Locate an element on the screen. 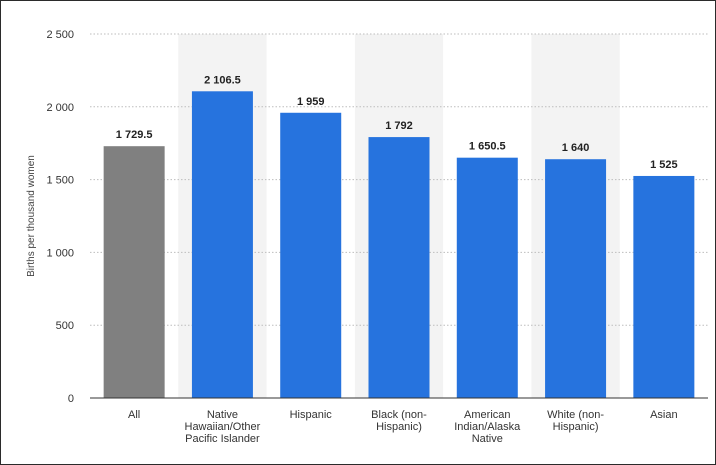 This screenshot has height=465, width=716. x-tick-label-line: Hawaiian/Other is located at coordinates (223, 427).